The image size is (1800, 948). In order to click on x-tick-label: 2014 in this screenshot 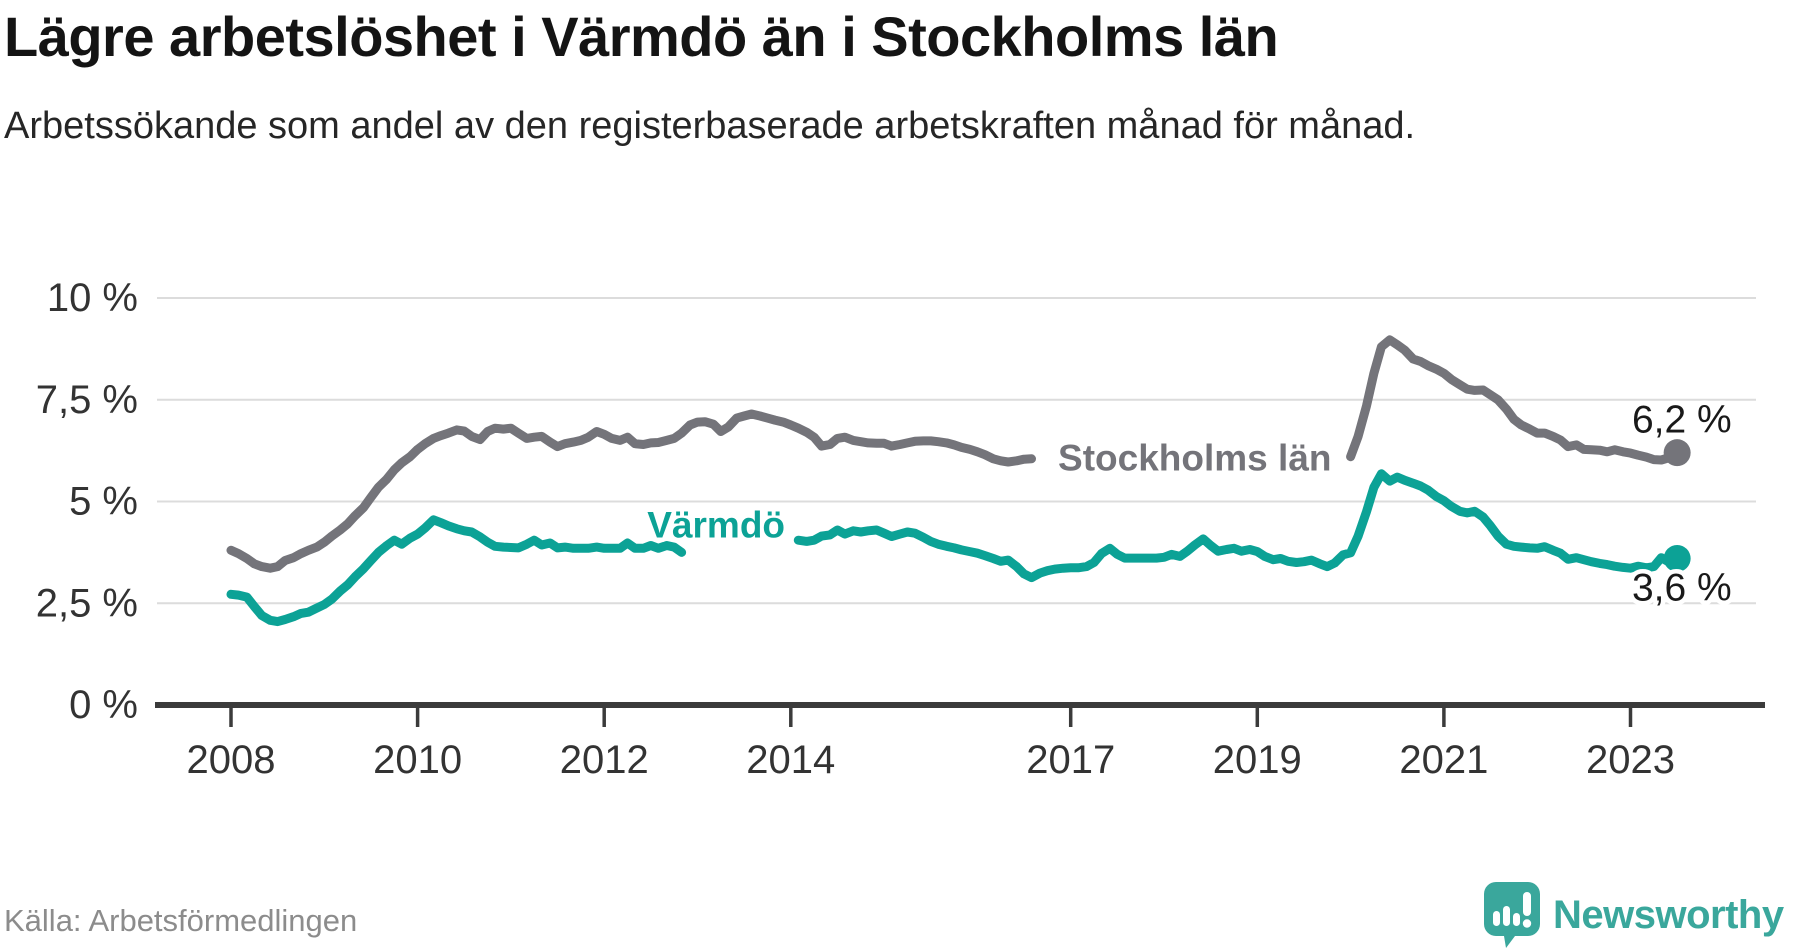, I will do `click(790, 760)`.